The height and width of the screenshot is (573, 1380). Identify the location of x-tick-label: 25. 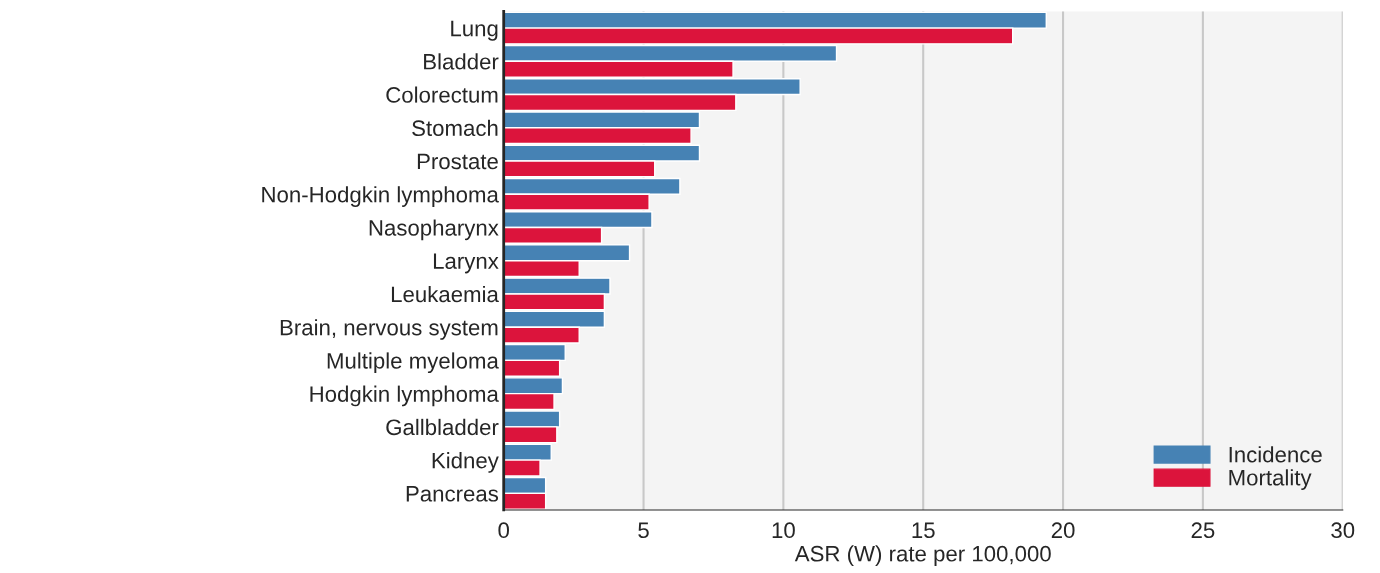
(1203, 530).